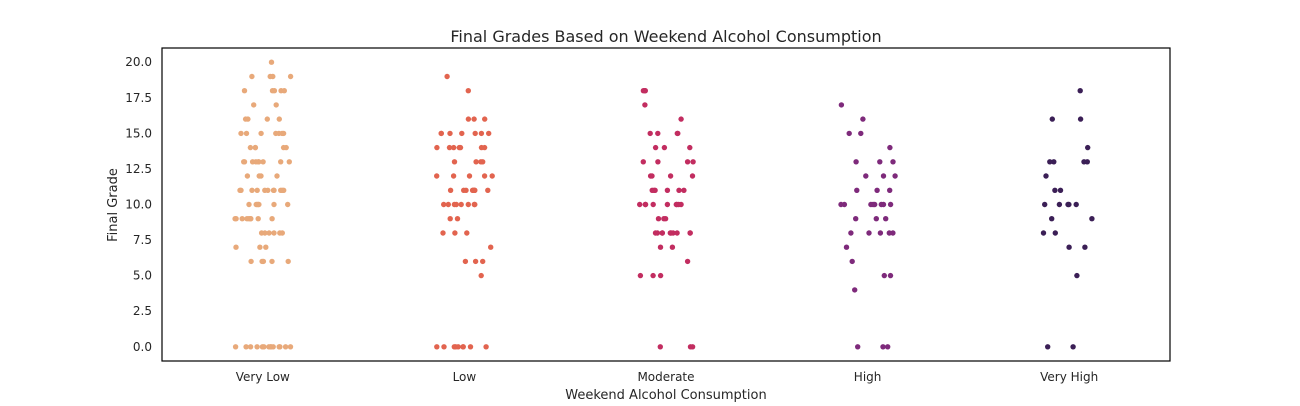  Describe the element at coordinates (142, 311) in the screenshot. I see `y-tick-label: 2.5` at that location.